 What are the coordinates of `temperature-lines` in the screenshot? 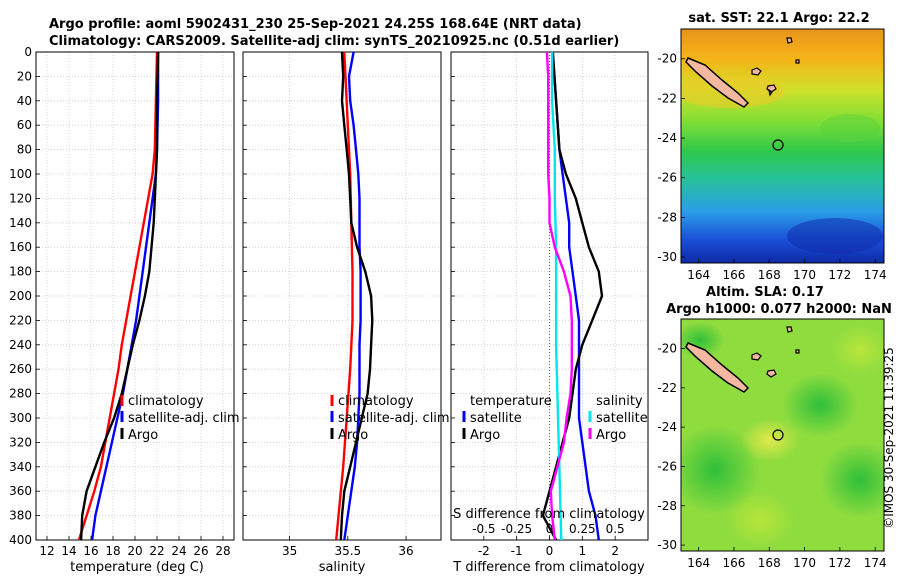 It's located at (118, 296).